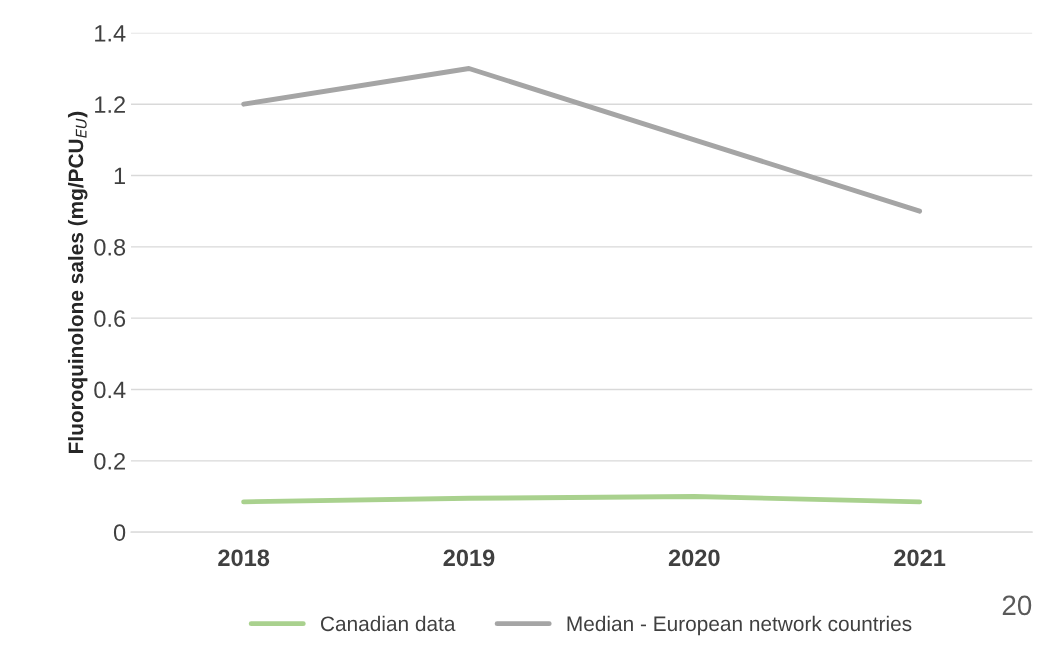 This screenshot has width=1048, height=657. Describe the element at coordinates (244, 558) in the screenshot. I see `x-tick-label: 2018` at that location.